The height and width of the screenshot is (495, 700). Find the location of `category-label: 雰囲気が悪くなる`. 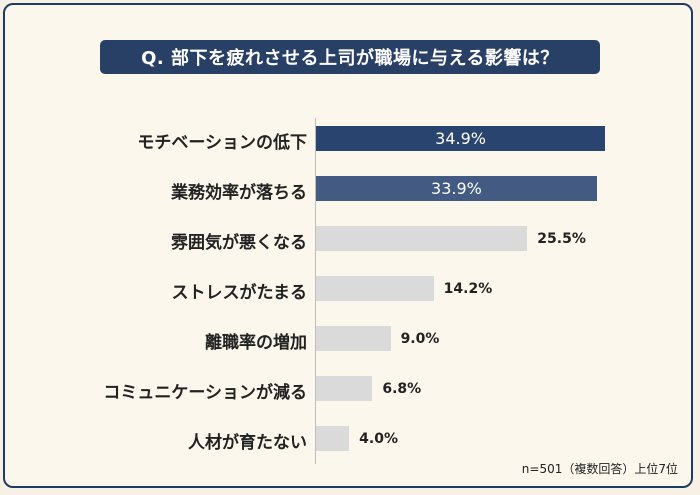

category-label: 雰囲気が悪くなる is located at coordinates (239, 243).